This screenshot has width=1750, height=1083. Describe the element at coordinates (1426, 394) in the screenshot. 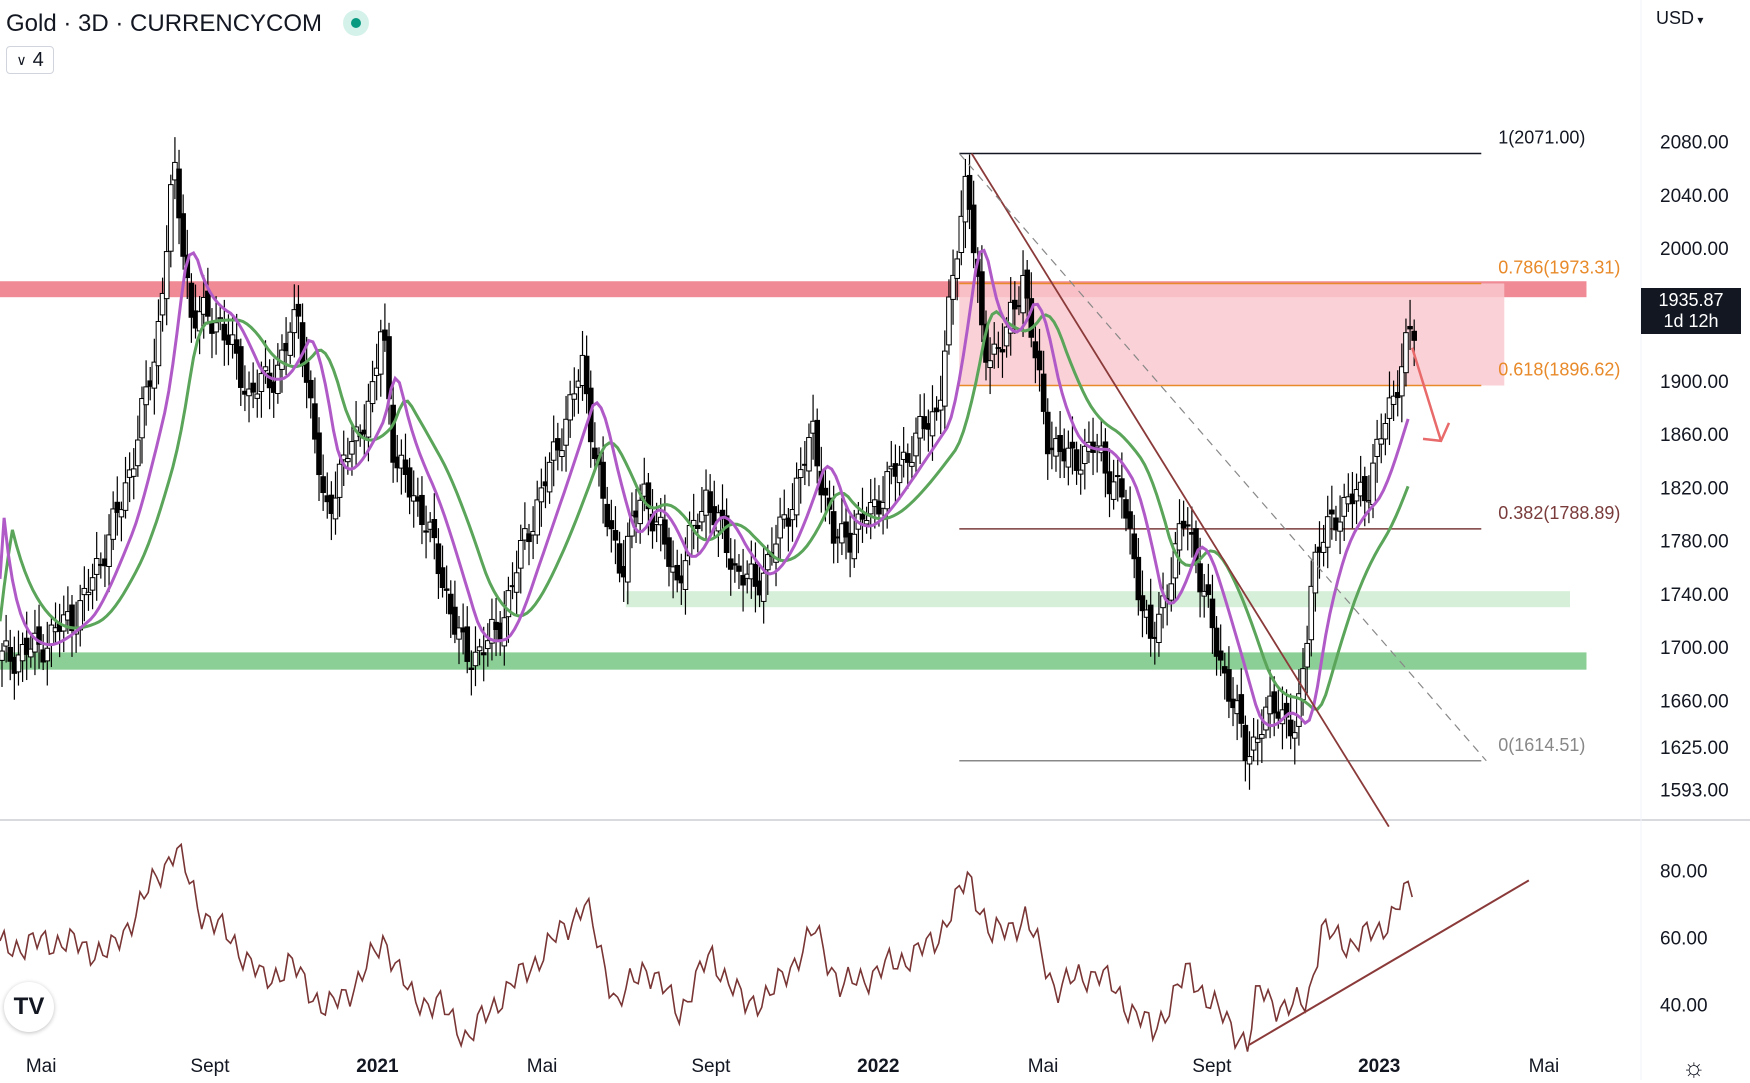

I see `projection-arrow` at that location.